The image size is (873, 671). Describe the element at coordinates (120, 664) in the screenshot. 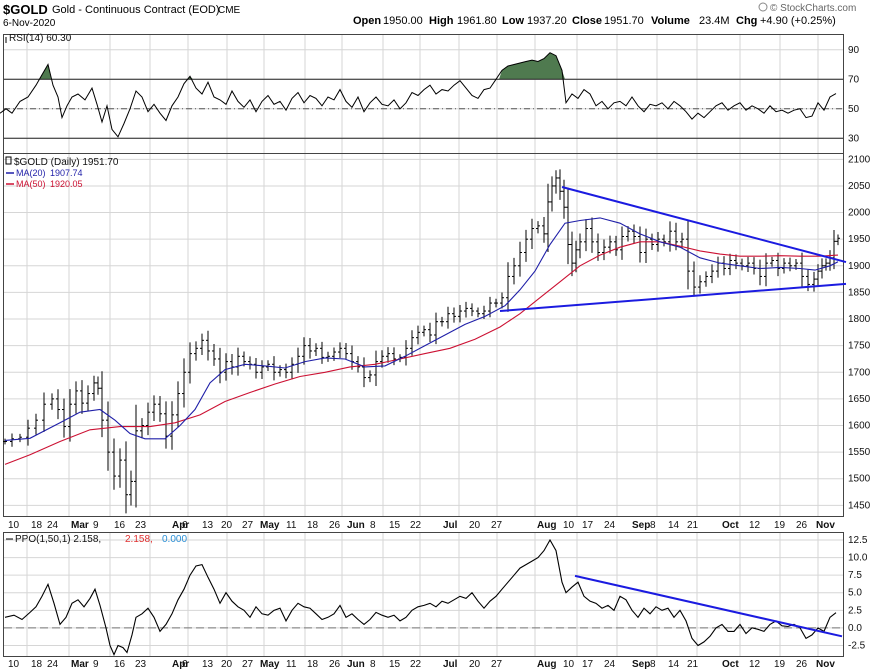

I see `x-tick-label: 16` at that location.